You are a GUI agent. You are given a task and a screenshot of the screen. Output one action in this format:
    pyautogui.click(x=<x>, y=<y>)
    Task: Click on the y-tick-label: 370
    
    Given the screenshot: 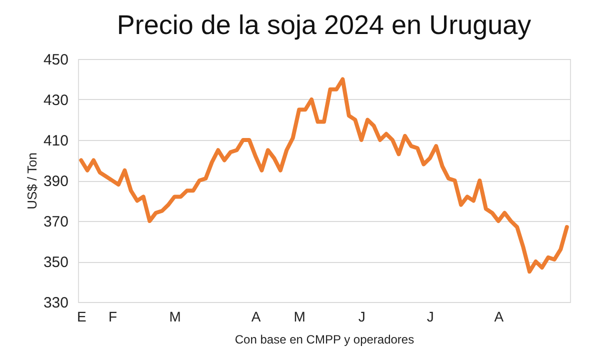 What is the action you would take?
    pyautogui.click(x=55, y=222)
    